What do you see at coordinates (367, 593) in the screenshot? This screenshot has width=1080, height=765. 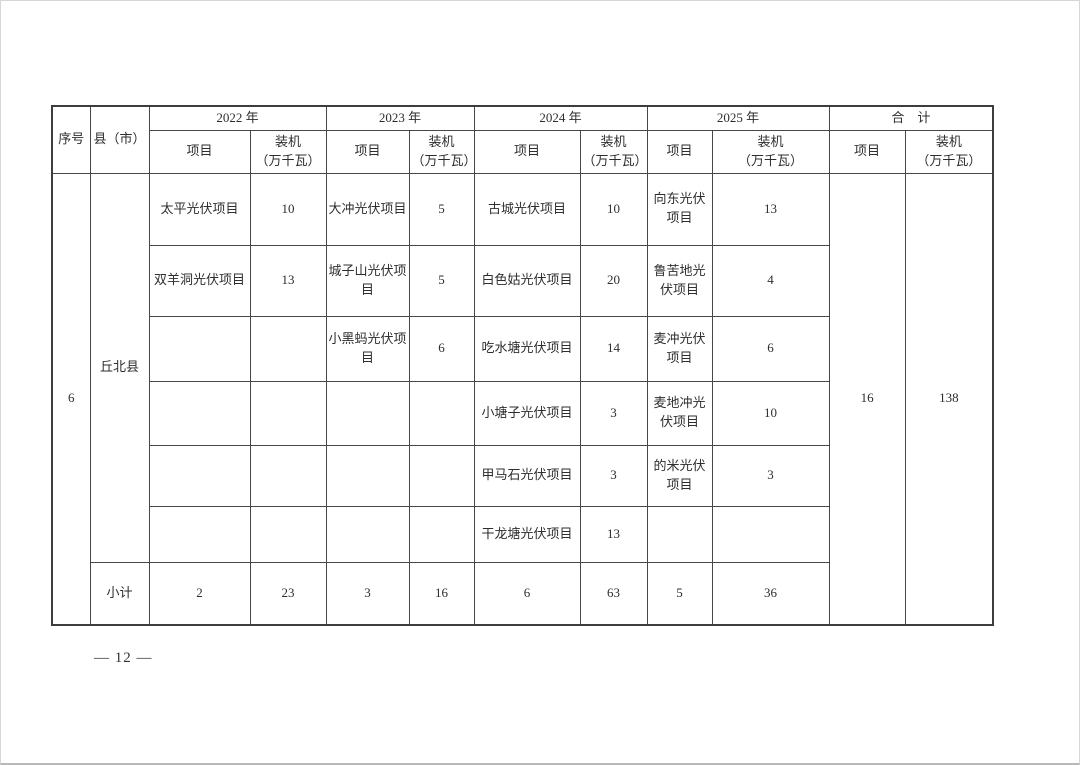 I see `subtotal-value: 3` at bounding box center [367, 593].